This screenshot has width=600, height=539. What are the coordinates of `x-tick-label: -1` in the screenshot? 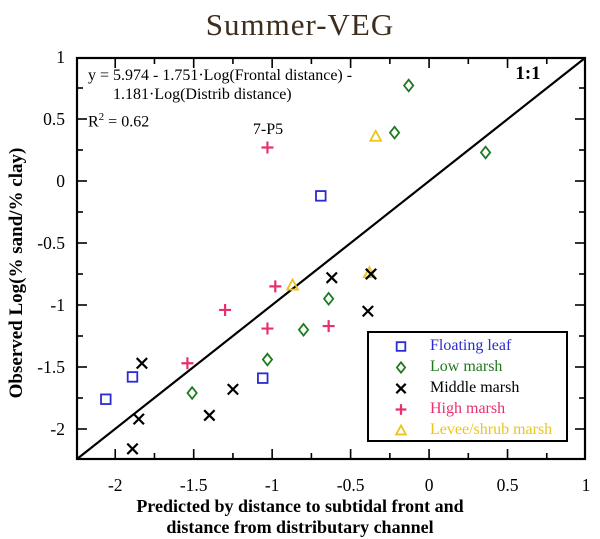 It's located at (272, 485).